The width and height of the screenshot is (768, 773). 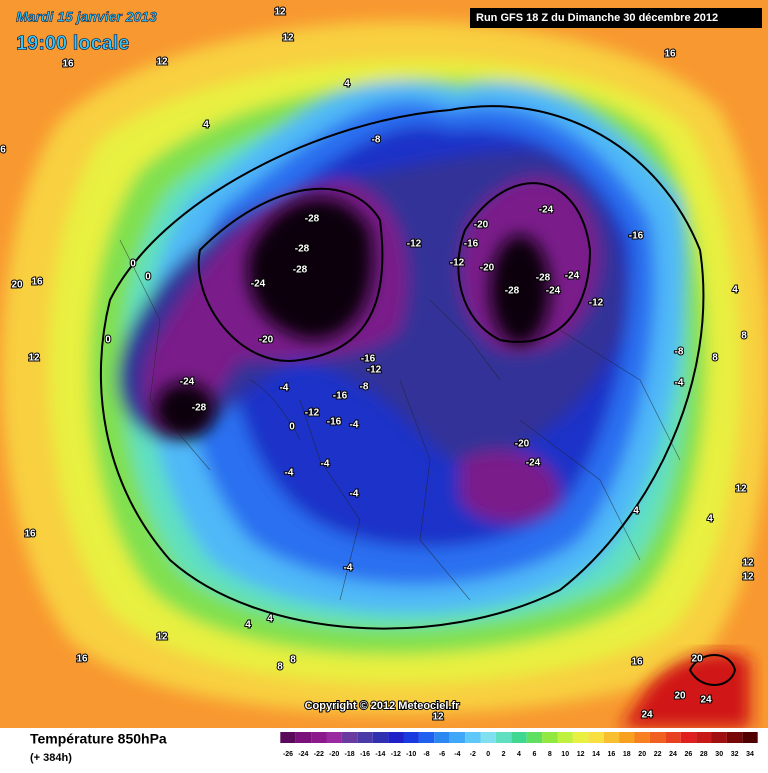 What do you see at coordinates (658, 754) in the screenshot?
I see `scale-tick-label: 22` at bounding box center [658, 754].